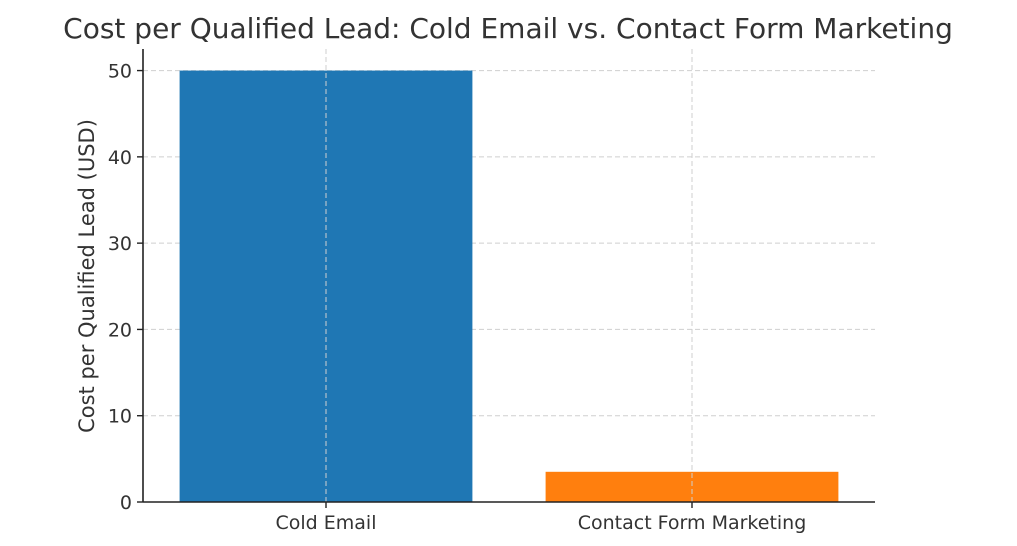 The width and height of the screenshot is (1017, 546). What do you see at coordinates (120, 330) in the screenshot?
I see `y-tick-label: 20` at bounding box center [120, 330].